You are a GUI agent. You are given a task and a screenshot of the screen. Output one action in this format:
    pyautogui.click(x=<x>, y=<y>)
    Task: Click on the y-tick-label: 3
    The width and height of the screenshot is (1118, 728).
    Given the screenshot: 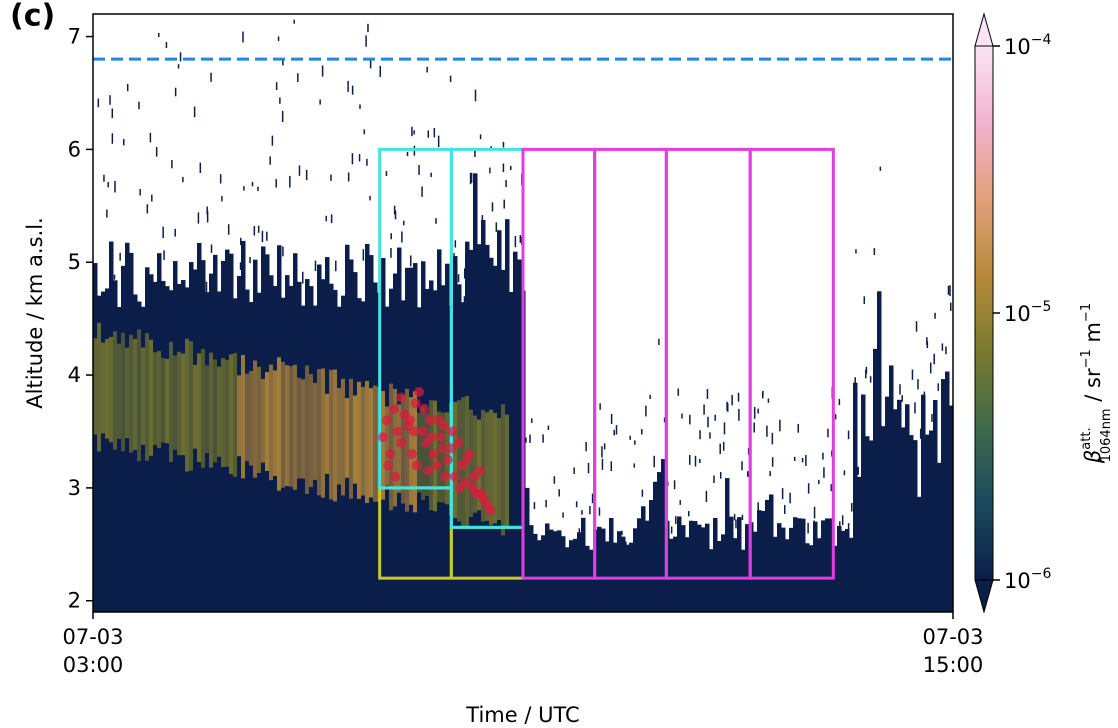 What is the action you would take?
    pyautogui.click(x=74, y=488)
    